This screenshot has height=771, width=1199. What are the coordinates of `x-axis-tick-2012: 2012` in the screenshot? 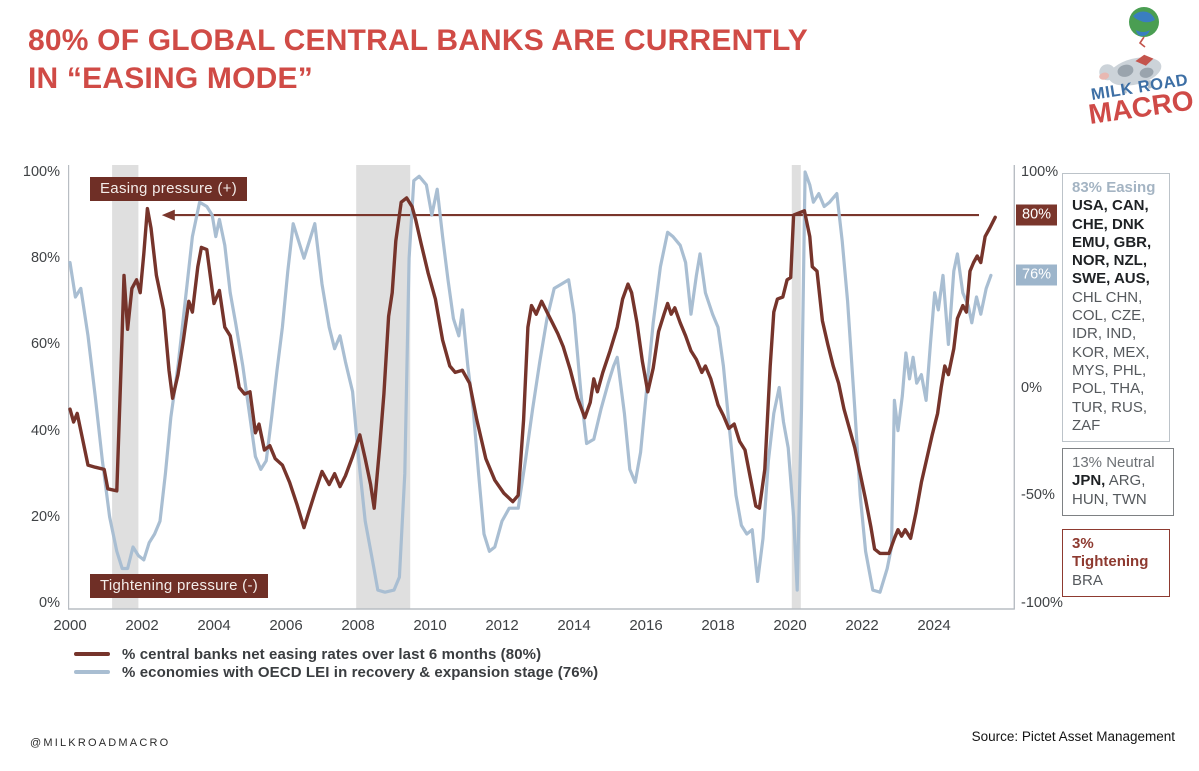 It's located at (502, 625).